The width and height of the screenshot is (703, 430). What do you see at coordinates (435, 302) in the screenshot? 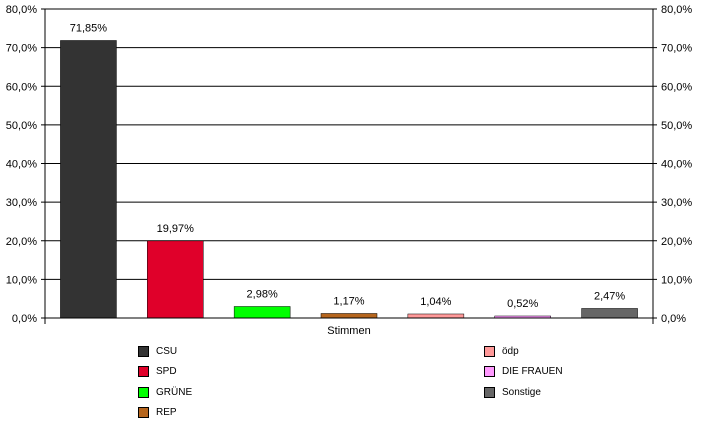
I see `data-label-ödp: 1,04%` at bounding box center [435, 302].